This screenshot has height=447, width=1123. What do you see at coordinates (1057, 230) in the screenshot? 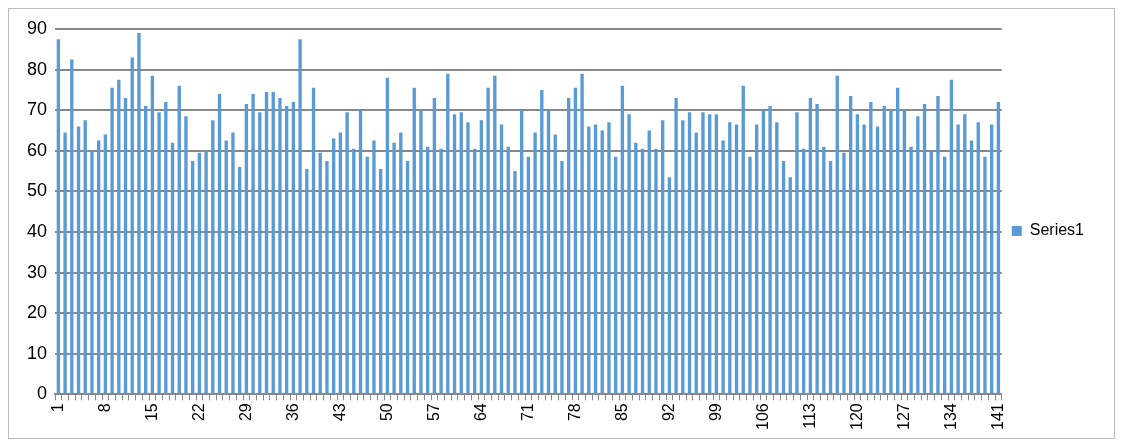
I see `legend-label: Series1` at bounding box center [1057, 230].